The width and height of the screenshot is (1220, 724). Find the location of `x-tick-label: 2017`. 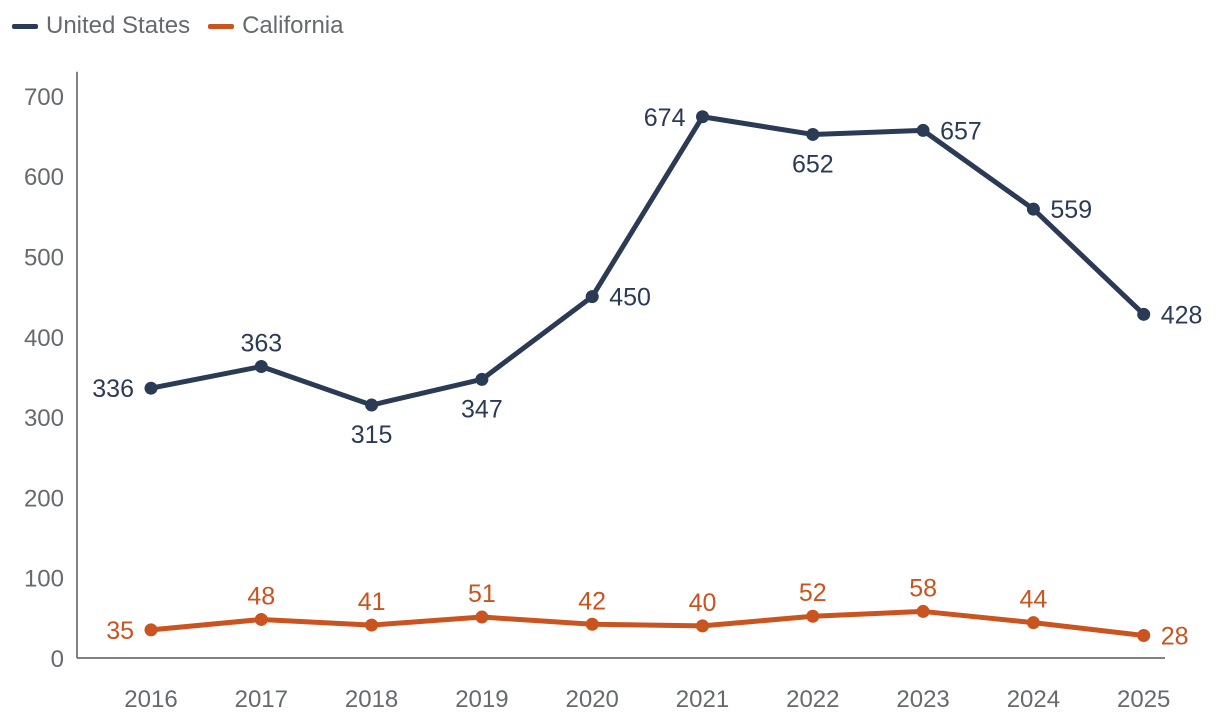

x-tick-label: 2017 is located at coordinates (261, 699).